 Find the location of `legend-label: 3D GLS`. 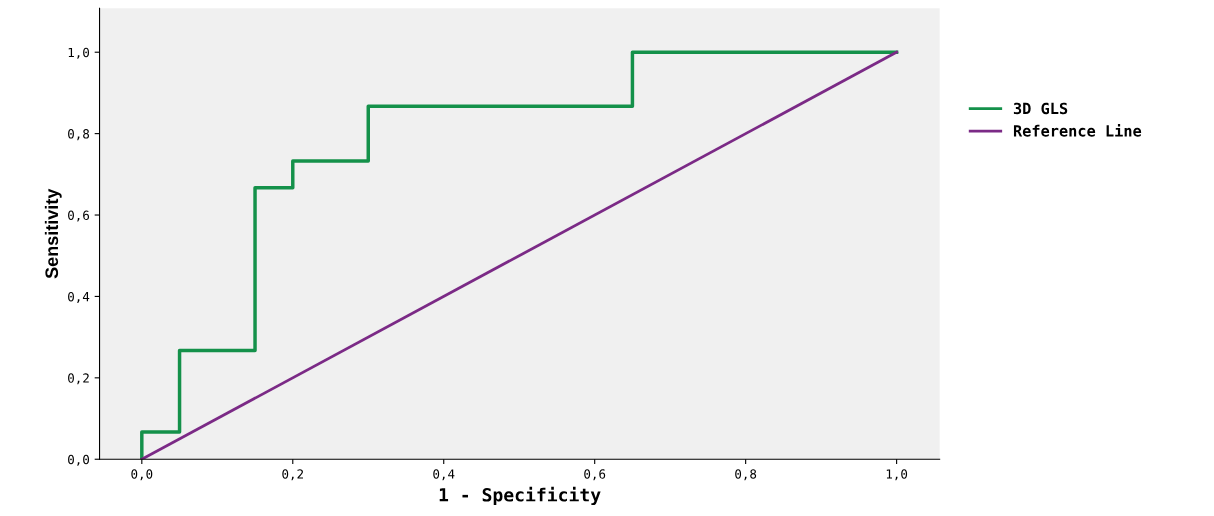

legend-label: 3D GLS is located at coordinates (1040, 108).